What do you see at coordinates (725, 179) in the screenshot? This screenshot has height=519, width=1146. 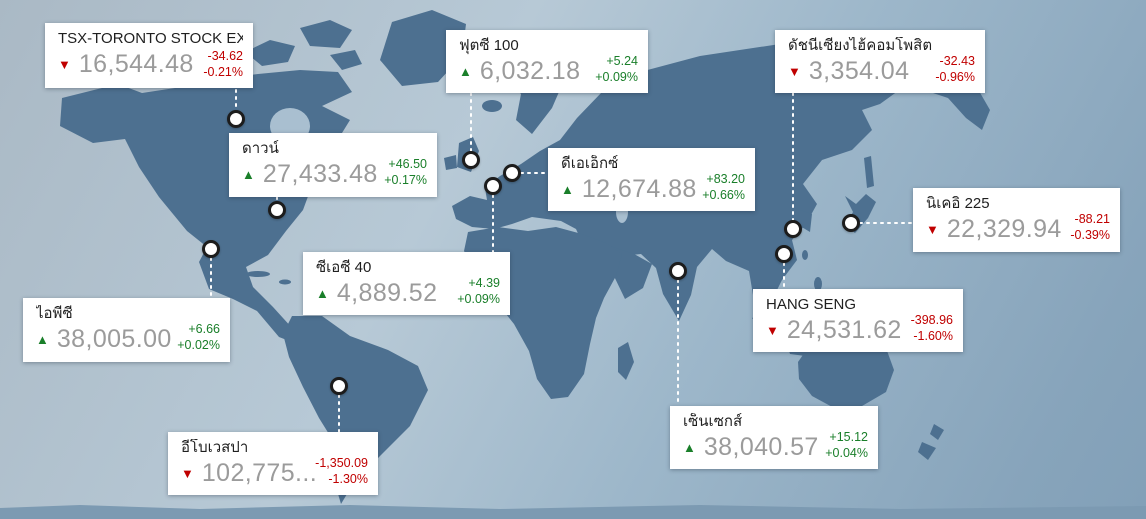 I see `index-change: +83.20` at bounding box center [725, 179].